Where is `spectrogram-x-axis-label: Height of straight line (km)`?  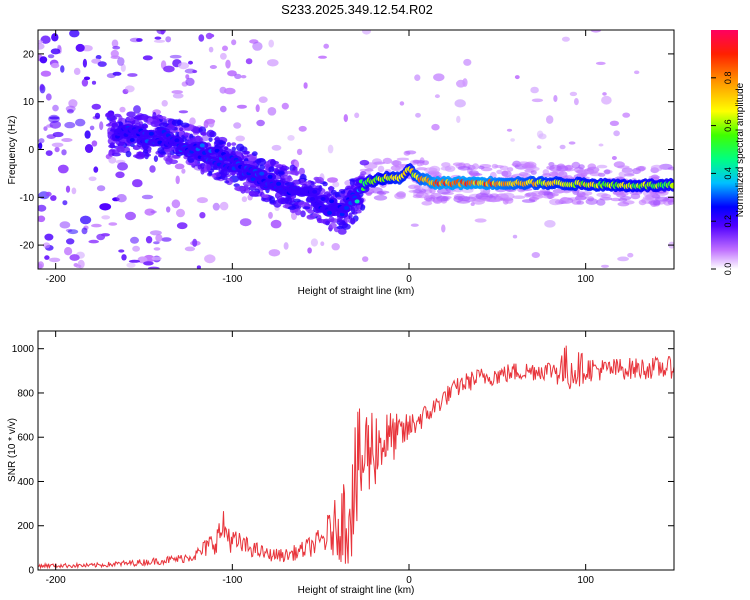
spectrogram-x-axis-label: Height of straight line (km) is located at coordinates (356, 291).